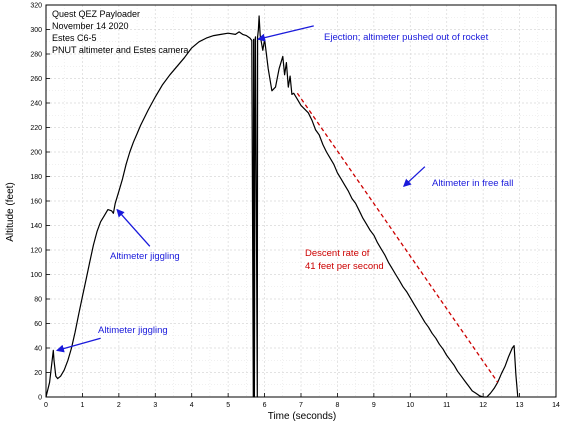 The height and width of the screenshot is (427, 569). What do you see at coordinates (133, 330) in the screenshot?
I see `annotation-jiggling-low: Altimeter jiggling` at bounding box center [133, 330].